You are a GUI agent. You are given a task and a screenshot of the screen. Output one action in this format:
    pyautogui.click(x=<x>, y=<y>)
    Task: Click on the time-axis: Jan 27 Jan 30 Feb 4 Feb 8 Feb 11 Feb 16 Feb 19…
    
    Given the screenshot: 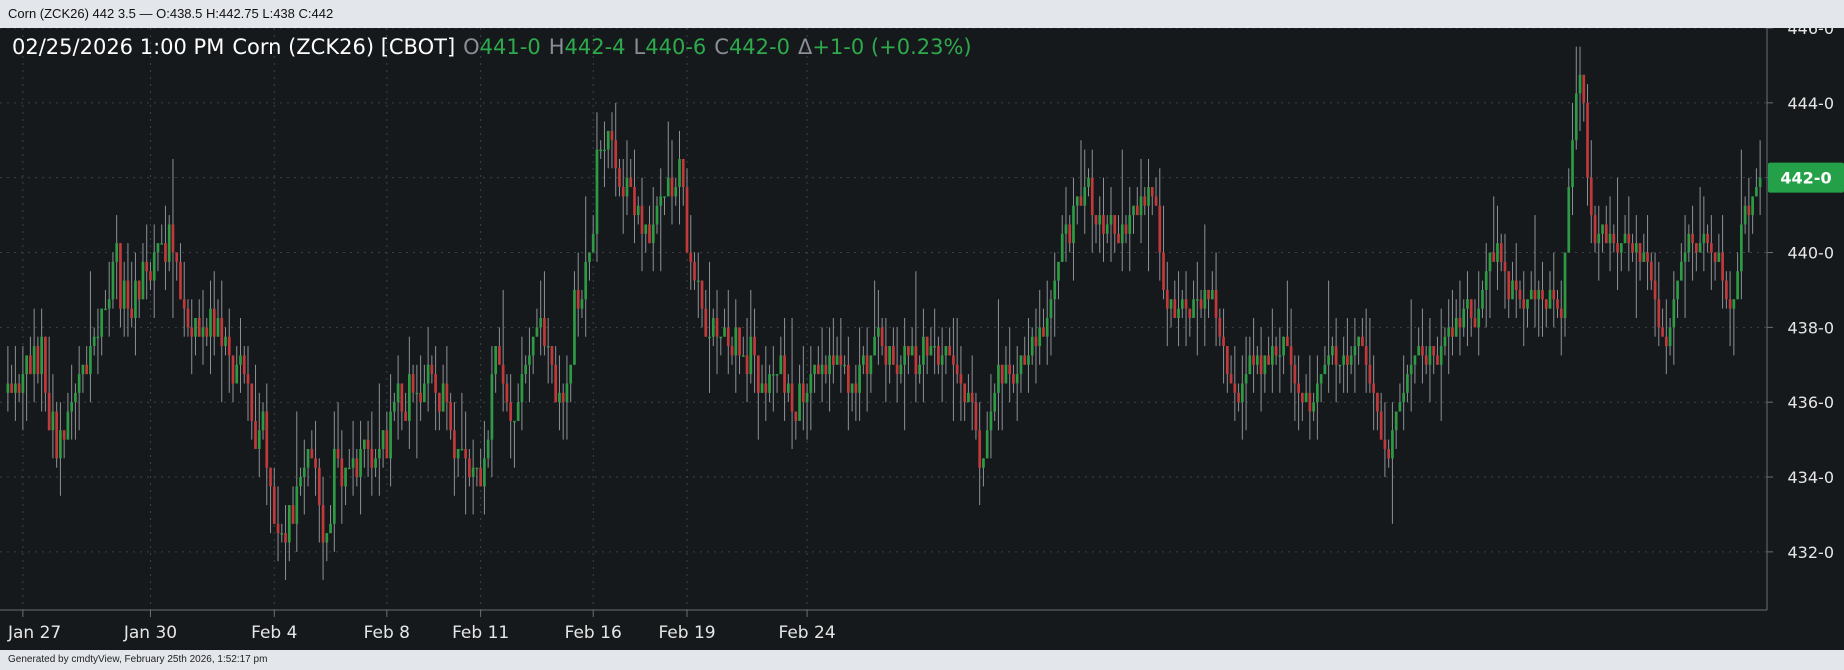 What is the action you would take?
    pyautogui.click(x=421, y=626)
    